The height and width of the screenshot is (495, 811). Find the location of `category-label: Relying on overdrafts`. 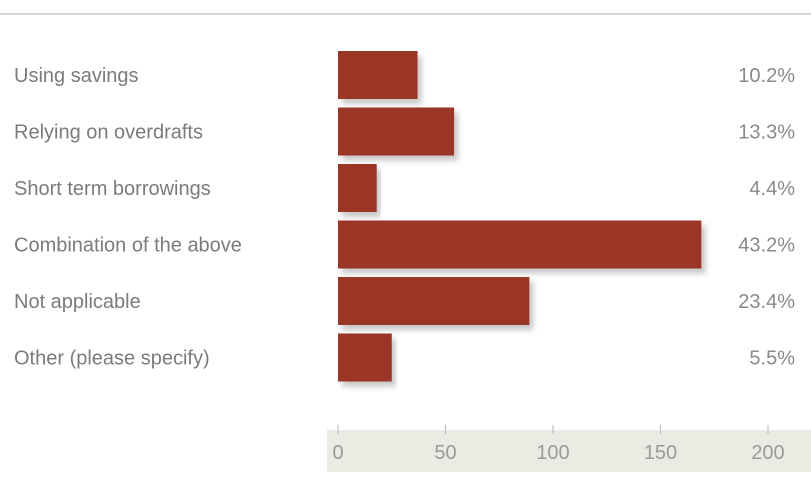

category-label: Relying on overdrafts is located at coordinates (108, 133).